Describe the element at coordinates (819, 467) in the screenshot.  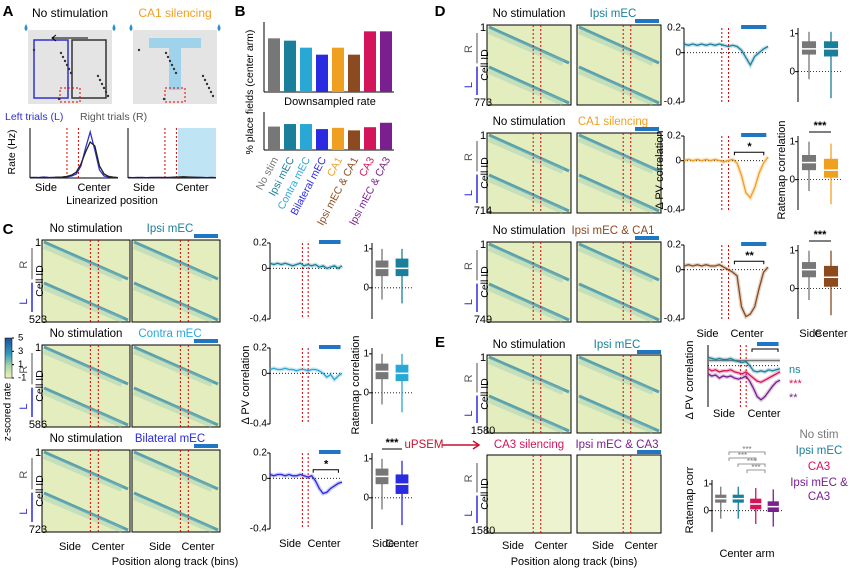
I see `legend-entry: CA3` at that location.